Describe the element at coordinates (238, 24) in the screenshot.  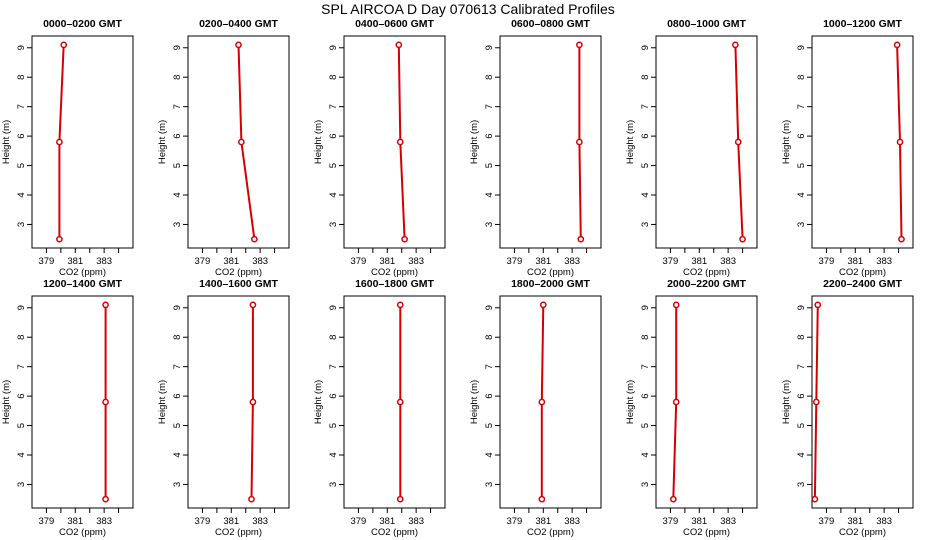
I see `panel-title: 0200–0400 GMT` at that location.